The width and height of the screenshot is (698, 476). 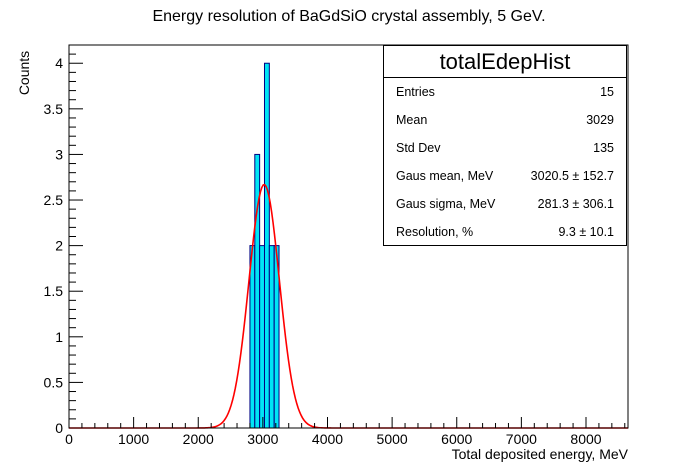 I want to click on x-tick-label: 7000, so click(x=521, y=439).